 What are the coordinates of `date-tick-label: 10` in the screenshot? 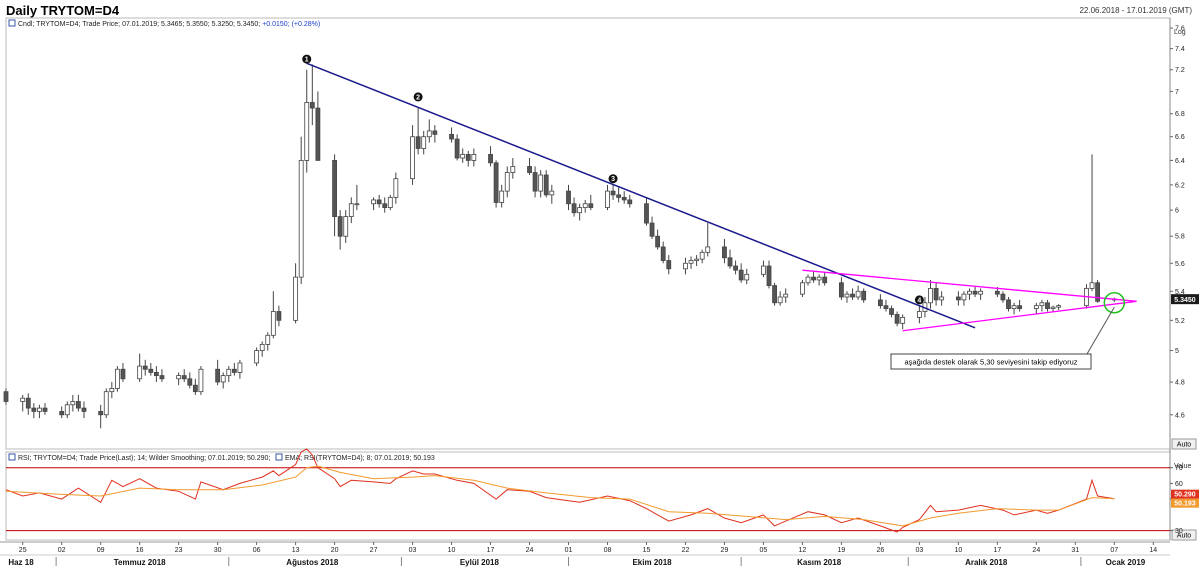 It's located at (958, 550).